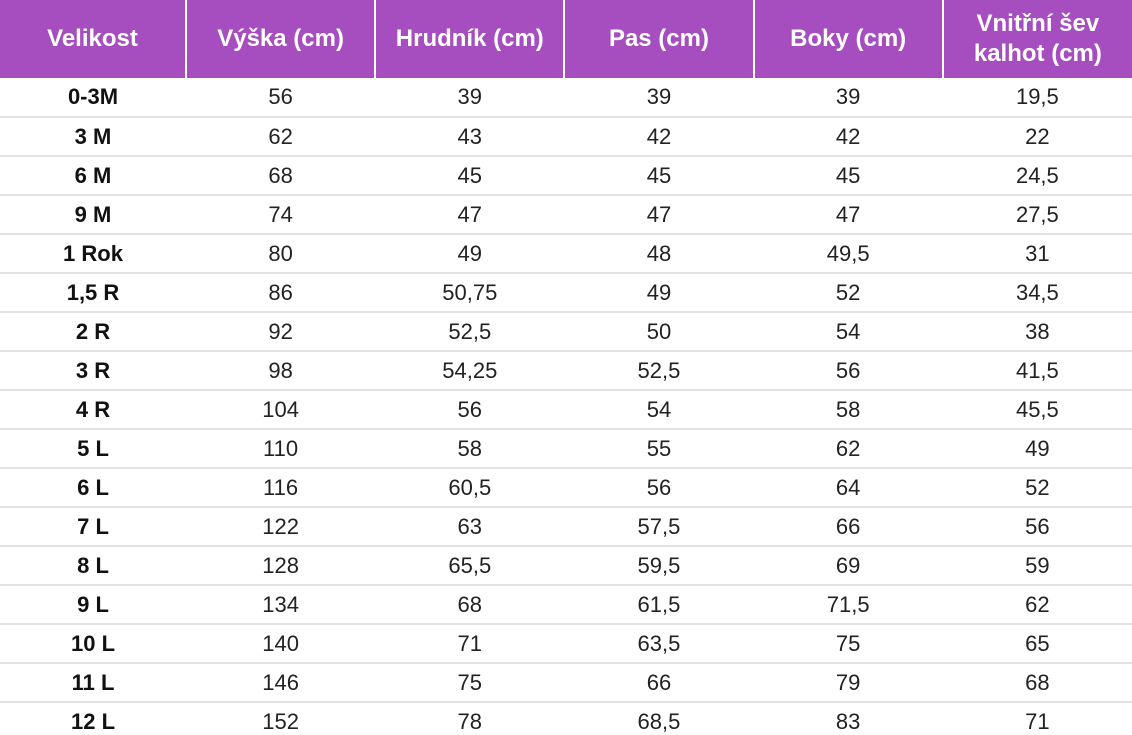  Describe the element at coordinates (93, 293) in the screenshot. I see `size-cell: 1,5 R` at that location.